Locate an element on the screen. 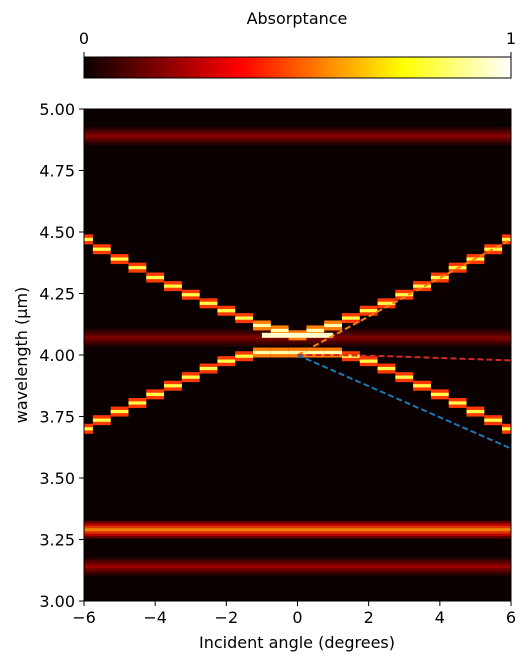 Image resolution: width=525 pixels, height=663 pixels. y-axis-label: wavelength (μm) is located at coordinates (21, 355).